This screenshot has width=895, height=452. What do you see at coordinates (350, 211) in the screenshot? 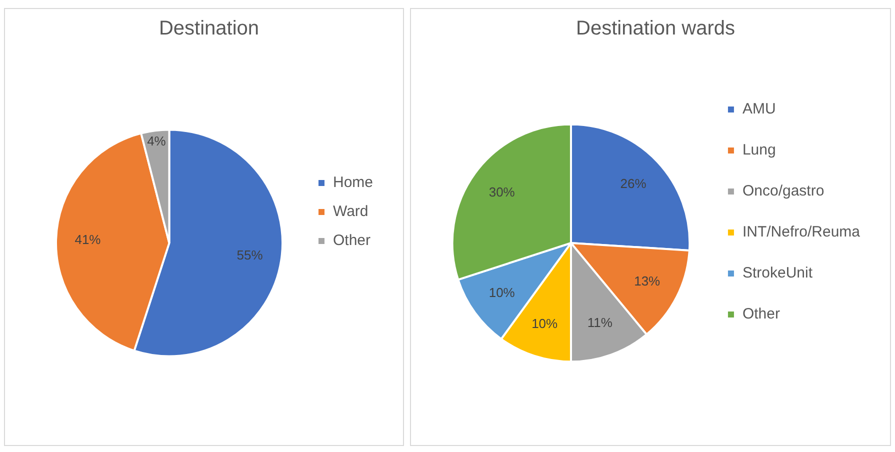
I see `legend-label: Ward` at bounding box center [350, 211].